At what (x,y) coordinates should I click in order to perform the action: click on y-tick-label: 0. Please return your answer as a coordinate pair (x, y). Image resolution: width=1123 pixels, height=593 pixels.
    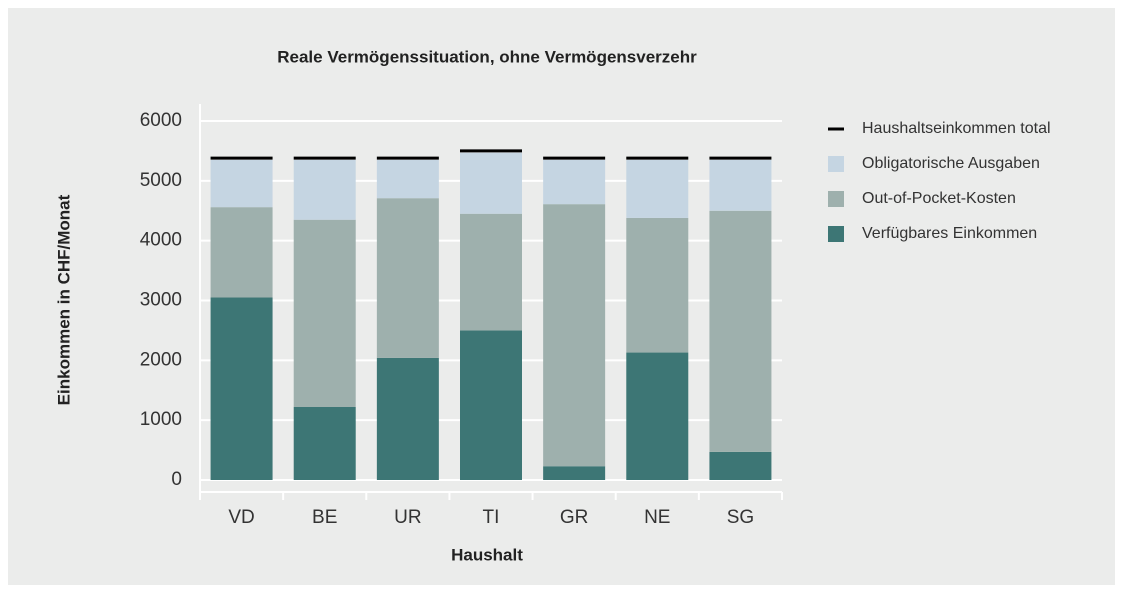
    Looking at the image, I should click on (176, 479).